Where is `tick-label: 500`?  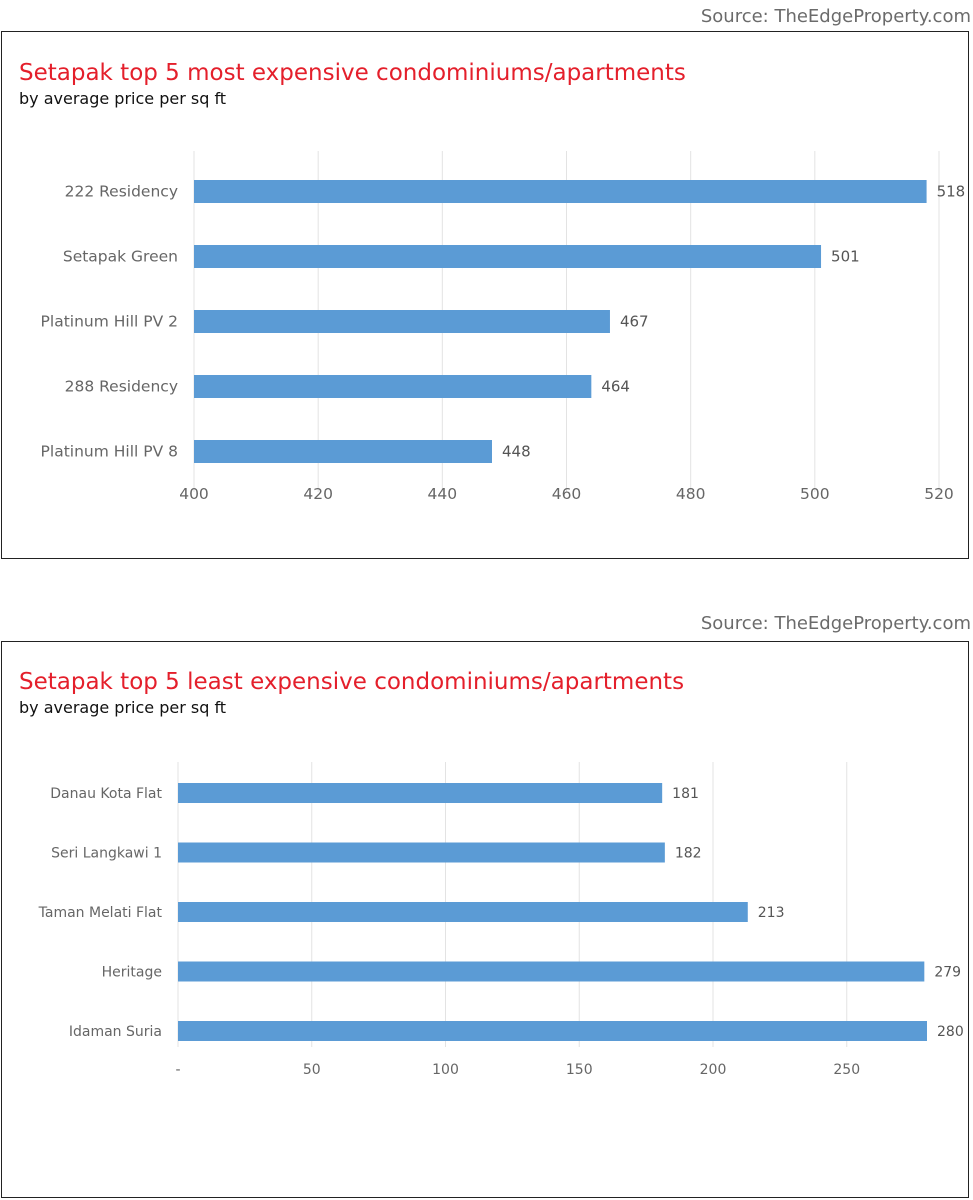
tick-label: 500 is located at coordinates (815, 494).